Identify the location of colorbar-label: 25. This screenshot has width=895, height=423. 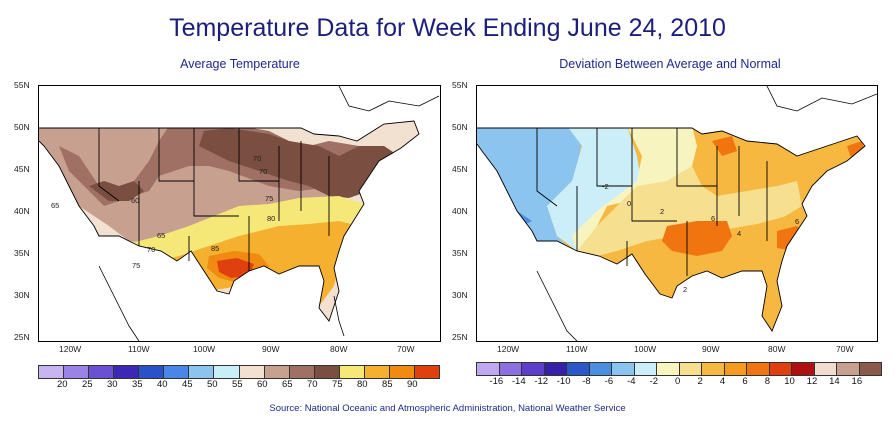
(87, 384).